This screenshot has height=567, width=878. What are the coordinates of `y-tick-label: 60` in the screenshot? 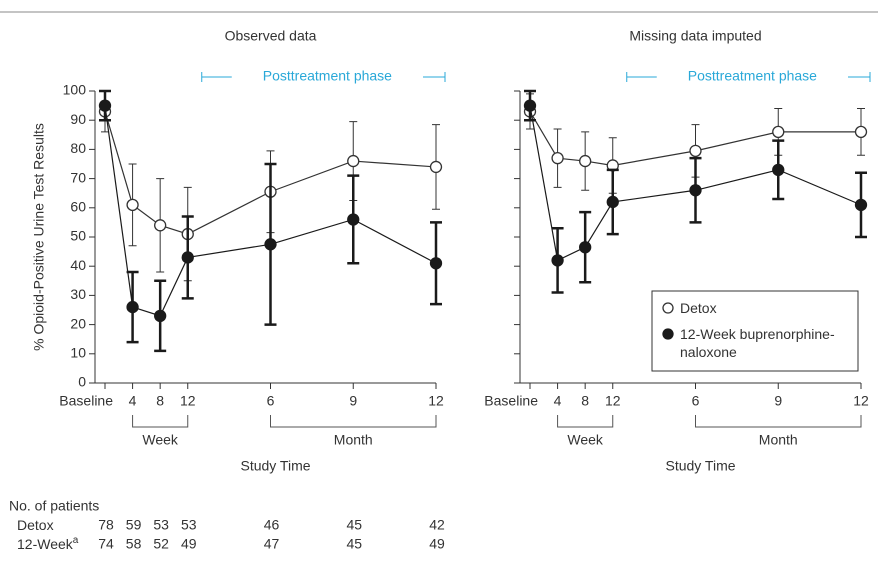 It's located at (78, 207).